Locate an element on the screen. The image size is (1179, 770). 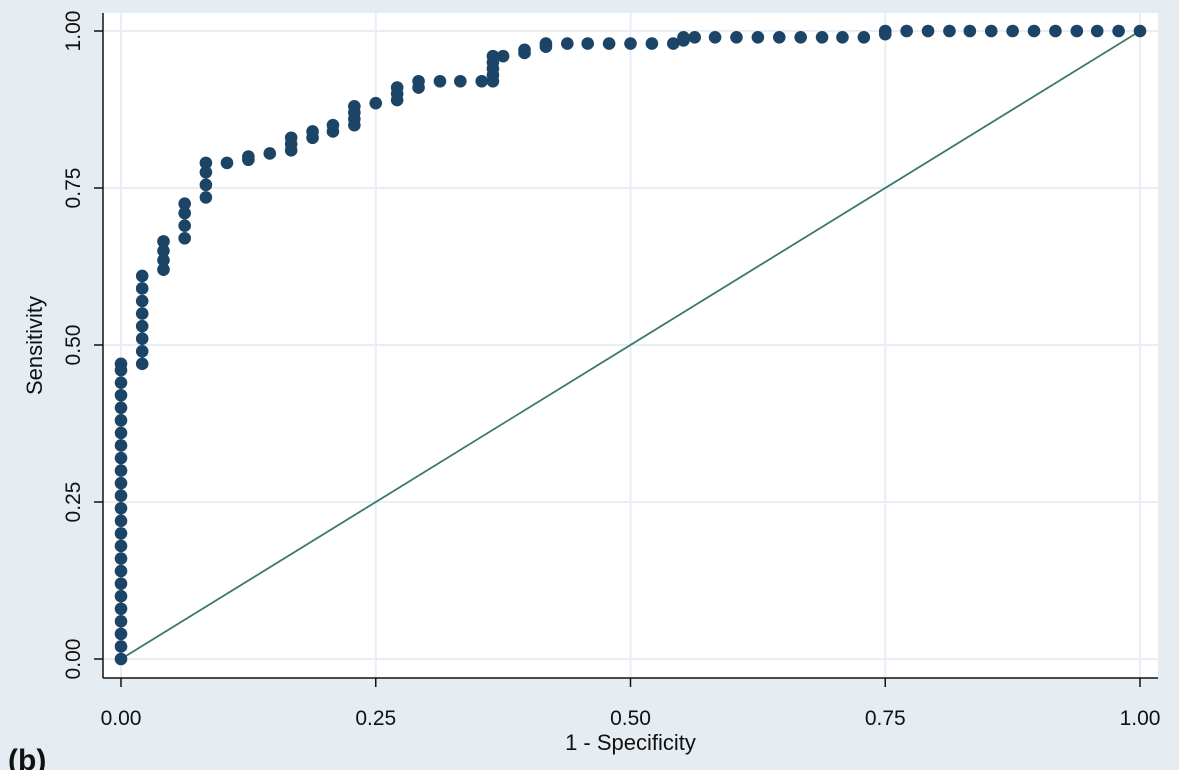
y-tick-label: 0.25 is located at coordinates (73, 502).